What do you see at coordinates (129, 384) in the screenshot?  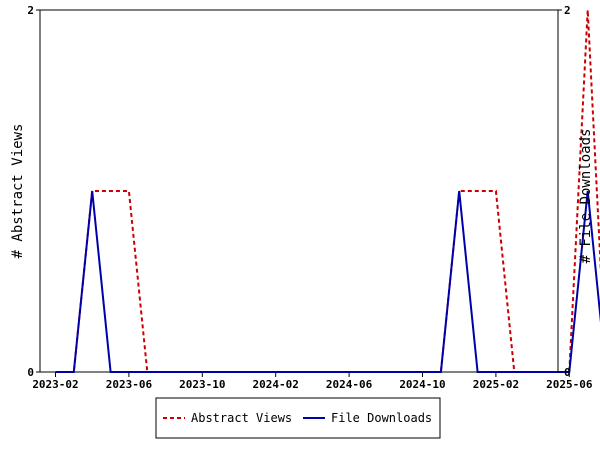 I see `x-tick-label: 2023-06` at bounding box center [129, 384].